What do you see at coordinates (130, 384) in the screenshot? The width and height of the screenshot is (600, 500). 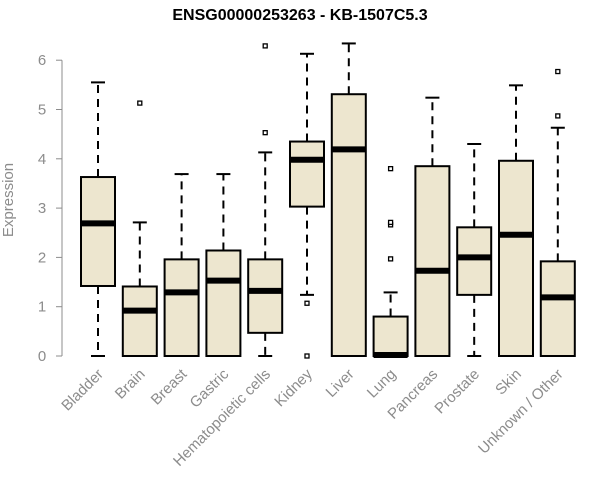 I see `x-tick-label: Brain` at bounding box center [130, 384].